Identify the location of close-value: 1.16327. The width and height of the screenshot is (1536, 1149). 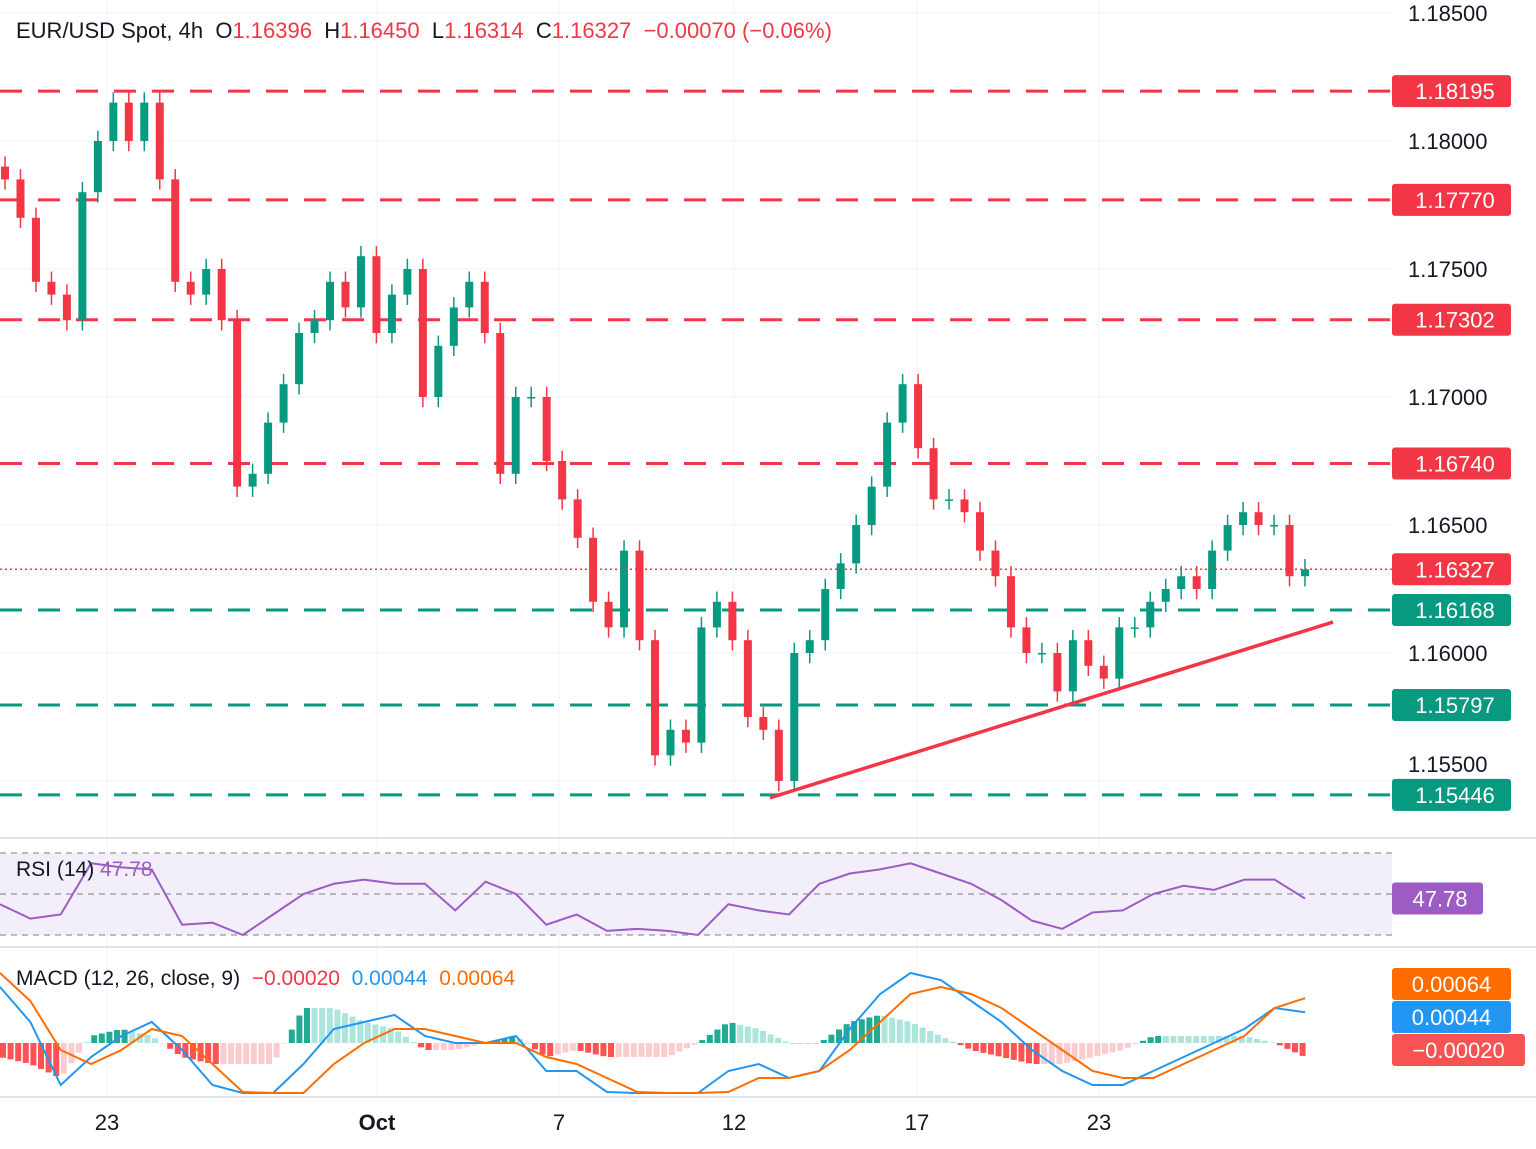
(591, 30).